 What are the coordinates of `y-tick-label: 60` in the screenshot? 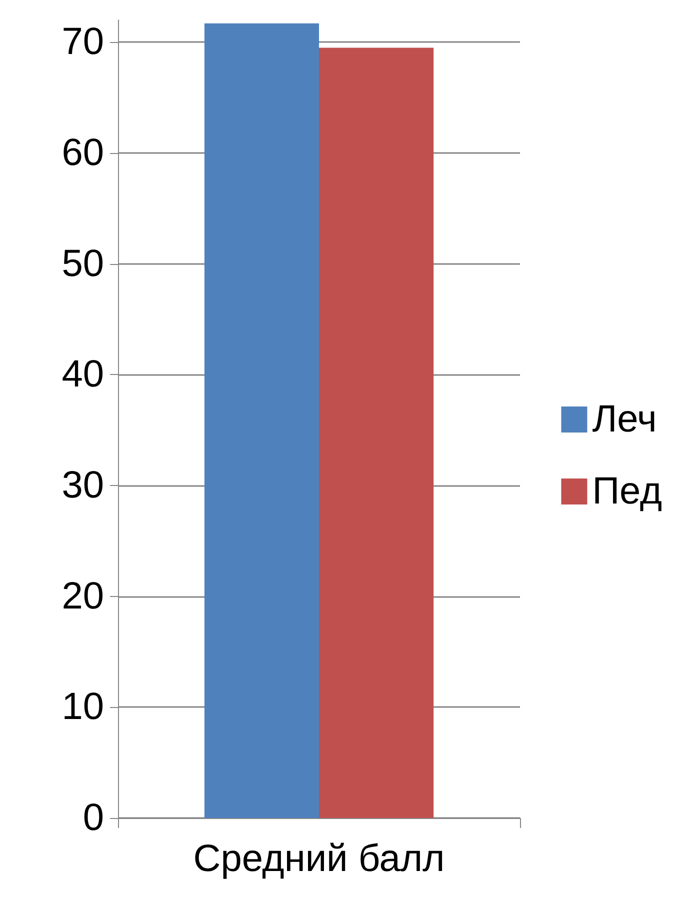 It's located at (83, 153).